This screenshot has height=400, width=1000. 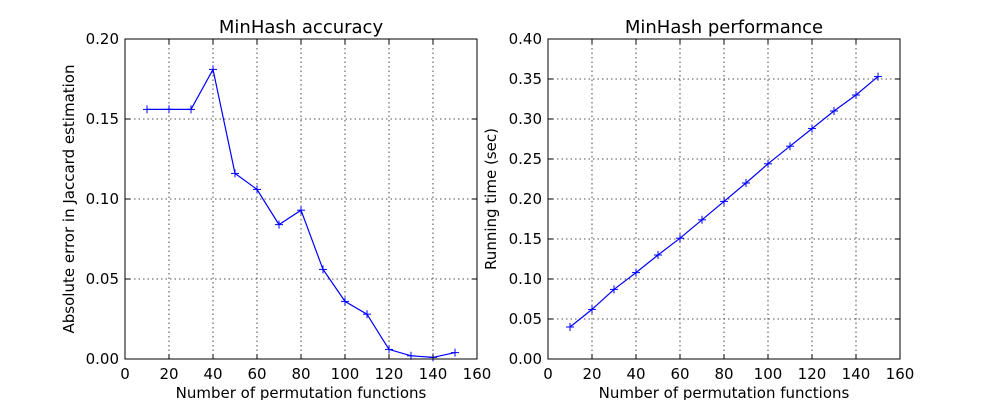 What do you see at coordinates (525, 39) in the screenshot?
I see `y-tick-label: 0.40` at bounding box center [525, 39].